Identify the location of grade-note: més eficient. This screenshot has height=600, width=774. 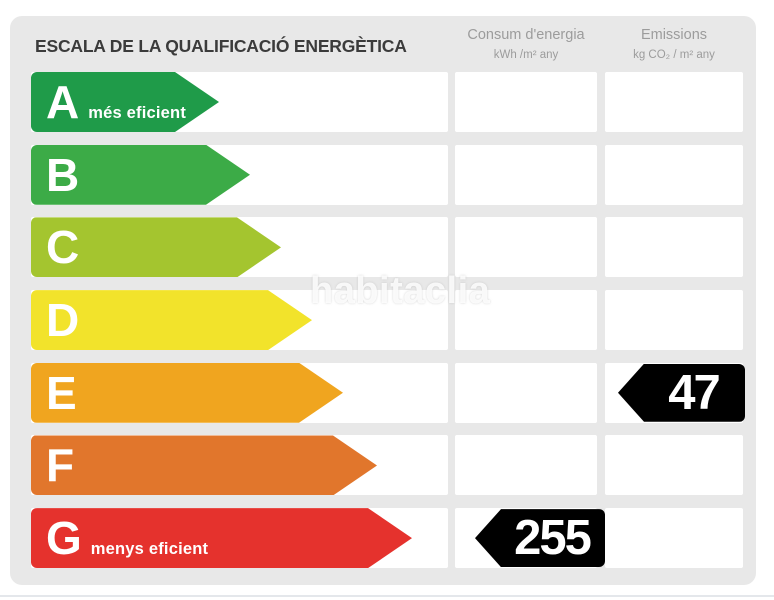
(137, 113).